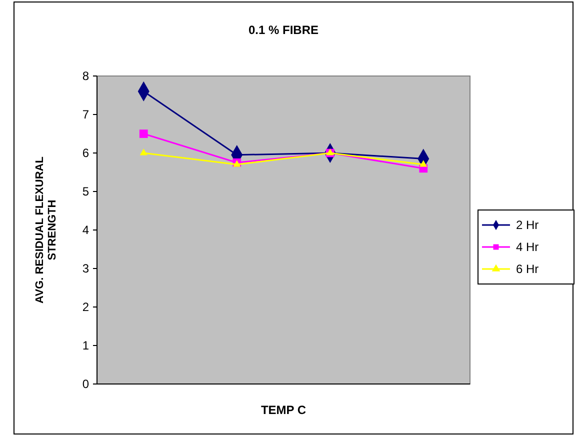 The width and height of the screenshot is (577, 436). What do you see at coordinates (283, 30) in the screenshot?
I see `chart-title: 0.1 % FIBRE` at bounding box center [283, 30].